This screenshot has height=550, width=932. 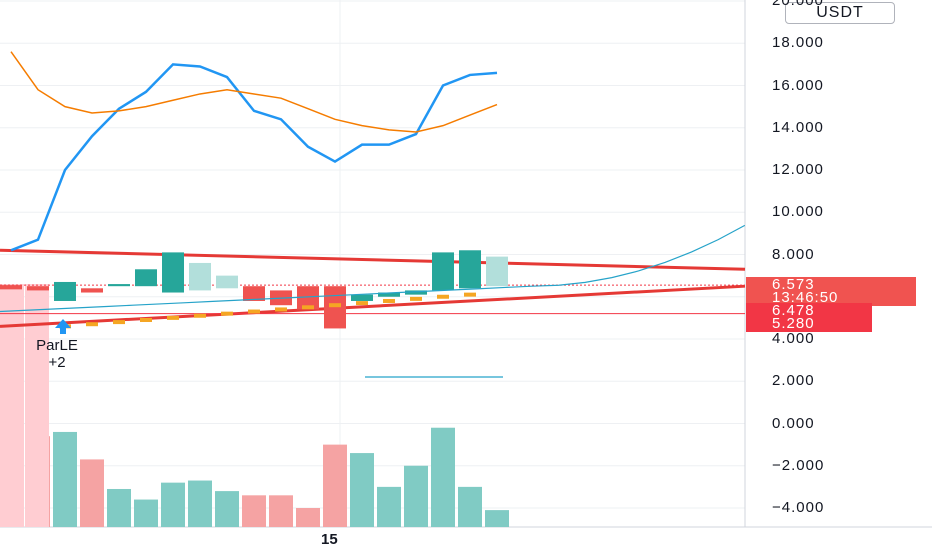 What do you see at coordinates (373, 259) in the screenshot?
I see `trend-line-upper` at bounding box center [373, 259].